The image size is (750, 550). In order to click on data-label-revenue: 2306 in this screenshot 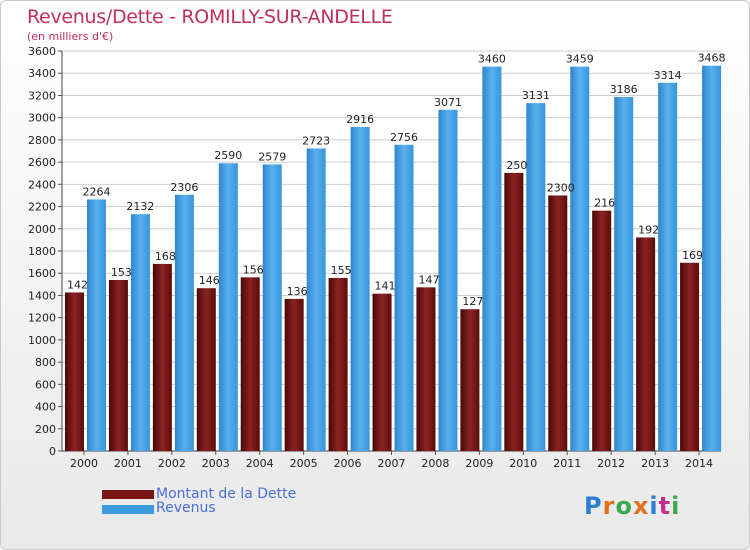, I will do `click(184, 187)`.